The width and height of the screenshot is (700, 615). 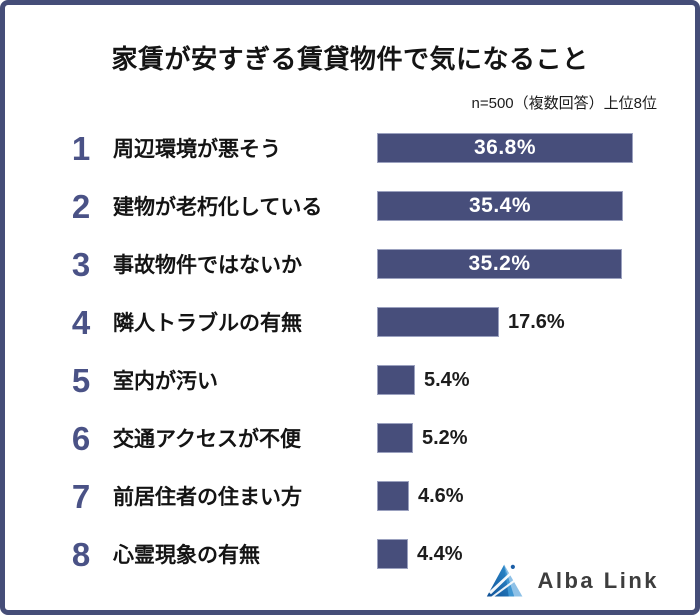 What do you see at coordinates (165, 381) in the screenshot?
I see `category-label: 室内が汚い` at bounding box center [165, 381].